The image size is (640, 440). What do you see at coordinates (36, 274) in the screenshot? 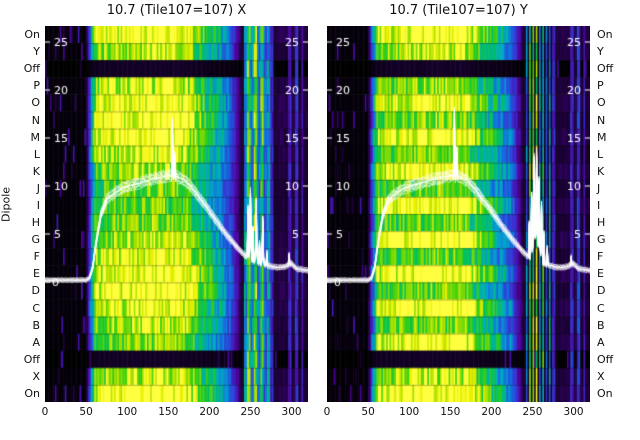
I see `row-label-left: E` at bounding box center [36, 274].